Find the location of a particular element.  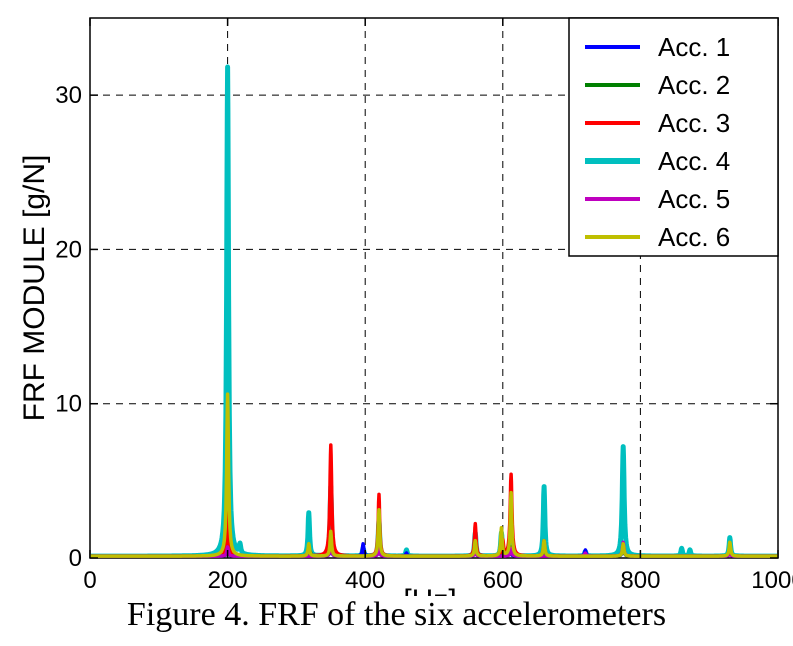

x-tick-label: 800 is located at coordinates (640, 580).